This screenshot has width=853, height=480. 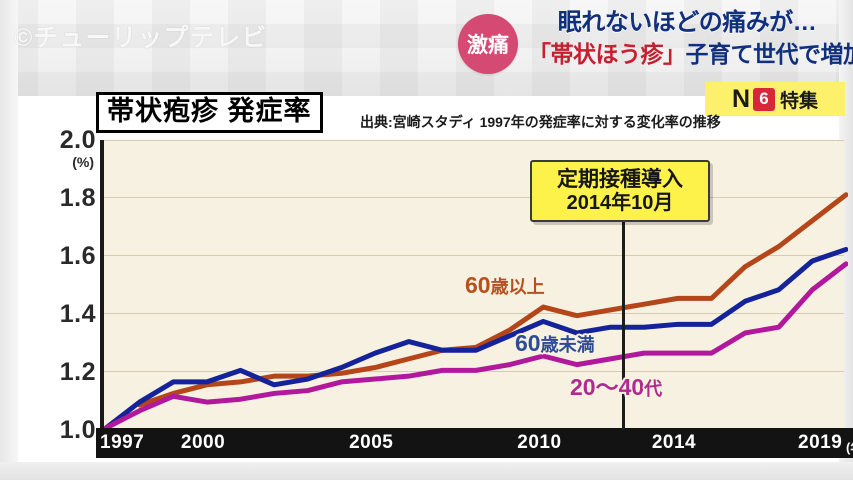 What do you see at coordinates (209, 112) in the screenshot?
I see `page-title: 帯状疱疹 発症率` at bounding box center [209, 112].